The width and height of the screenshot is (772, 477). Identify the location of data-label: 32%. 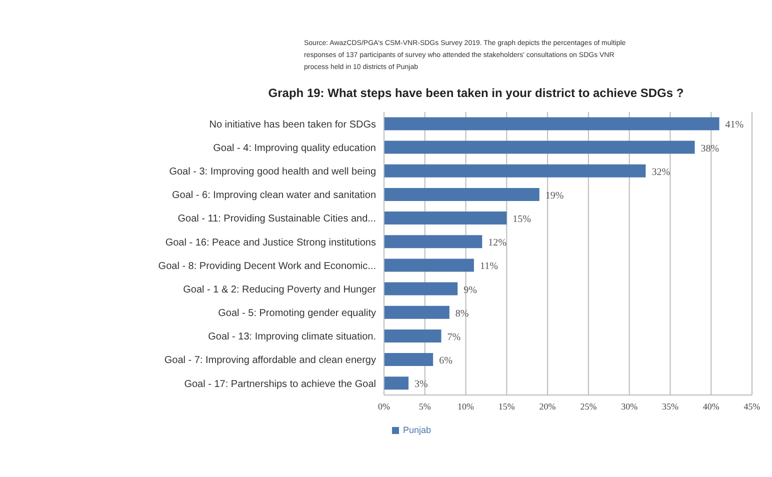
(661, 172).